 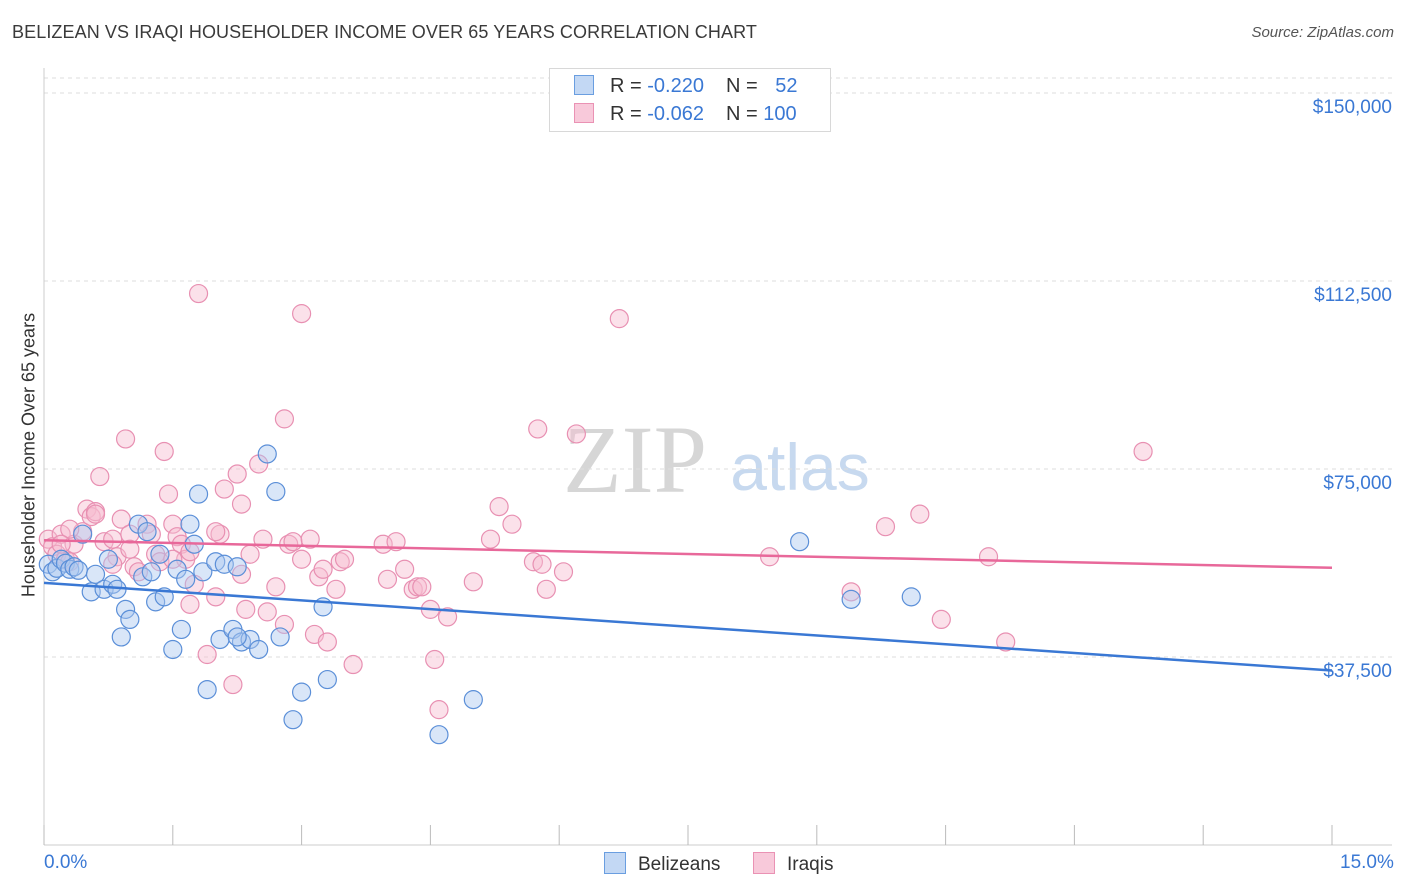 What do you see at coordinates (688, 626) in the screenshot?
I see `trend-line-belizeans` at bounding box center [688, 626].